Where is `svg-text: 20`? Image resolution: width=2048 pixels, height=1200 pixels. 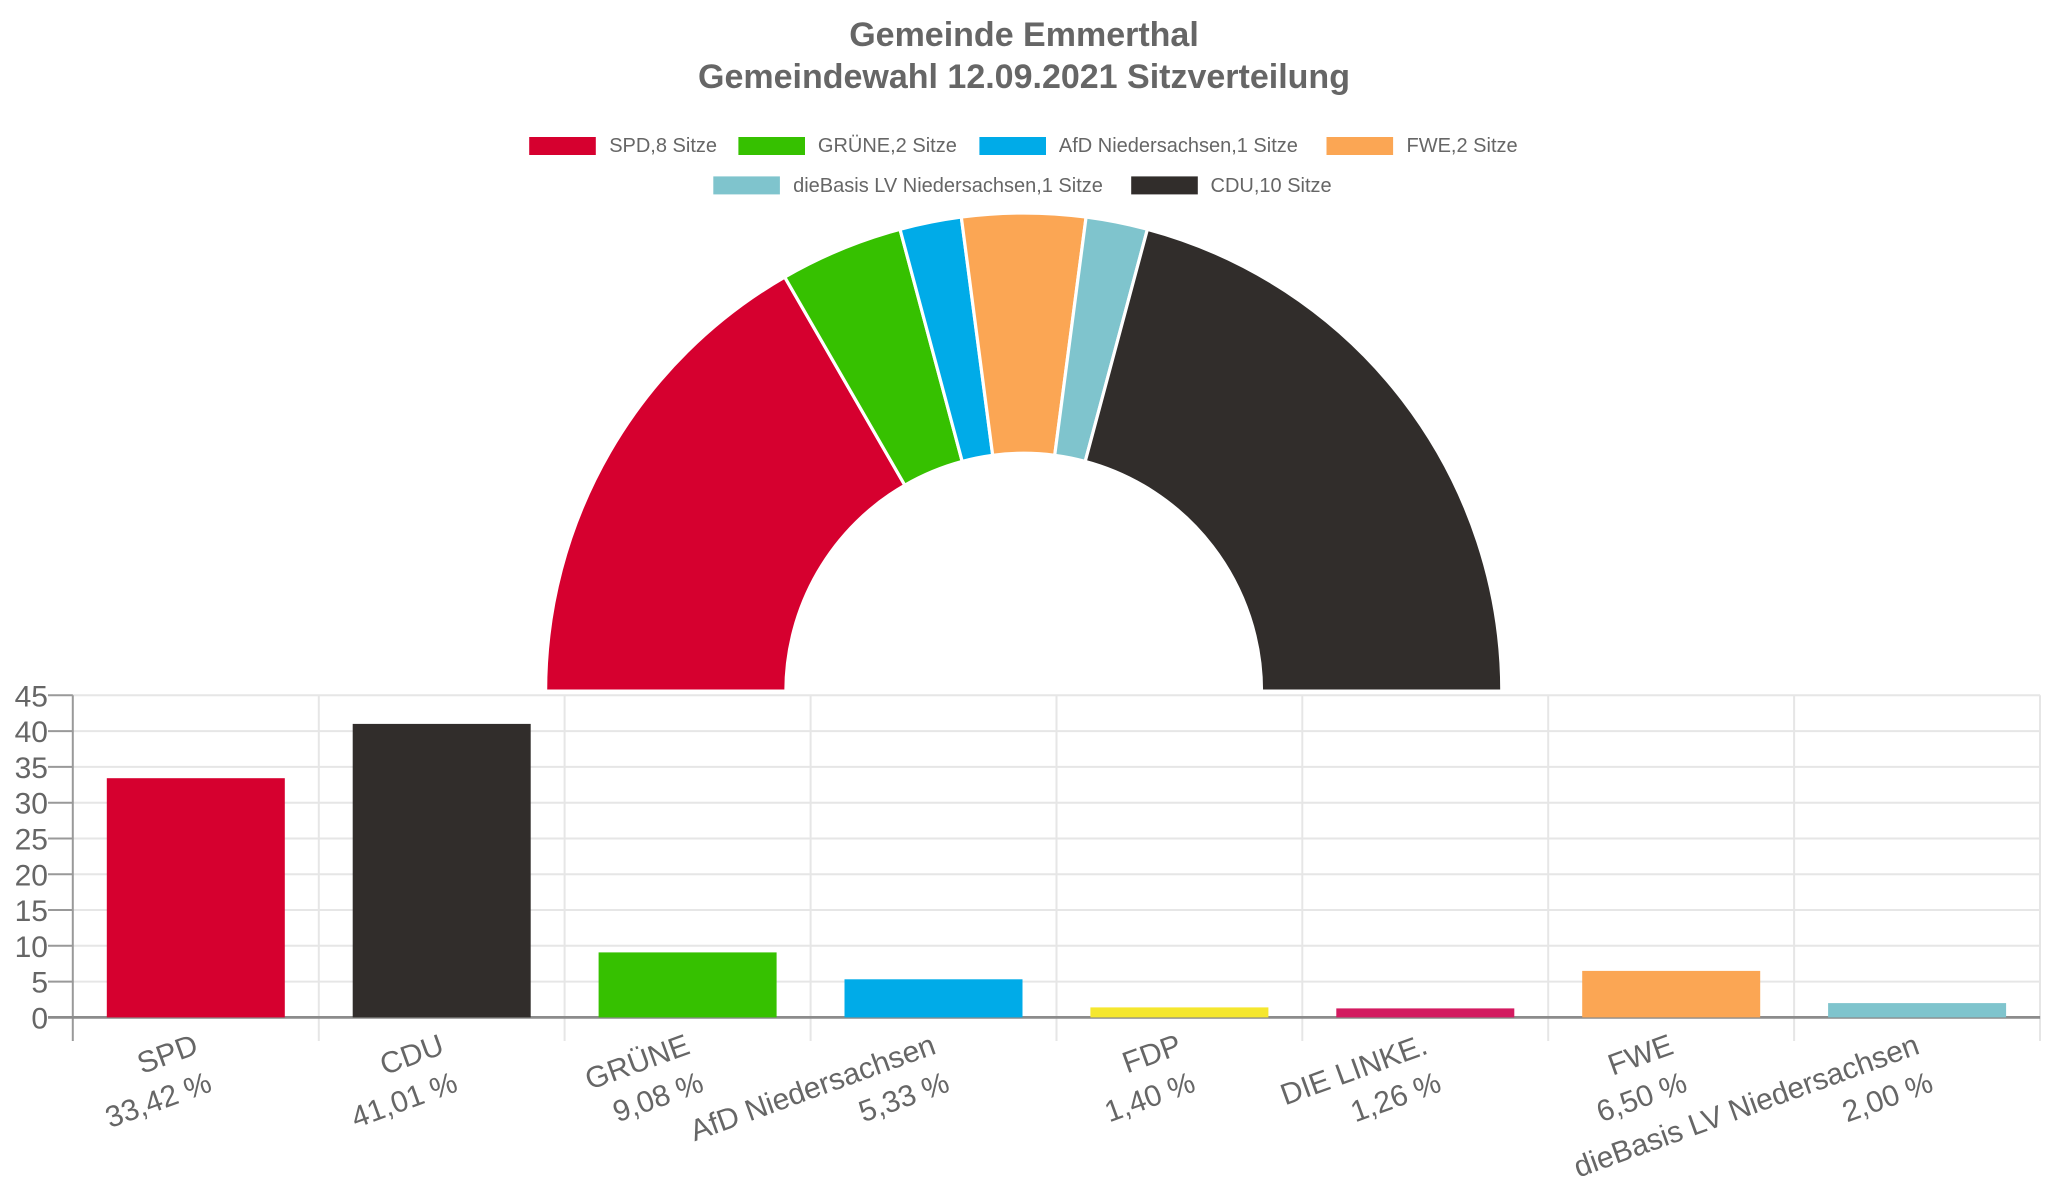 svg-text: 20 is located at coordinates (31, 875).